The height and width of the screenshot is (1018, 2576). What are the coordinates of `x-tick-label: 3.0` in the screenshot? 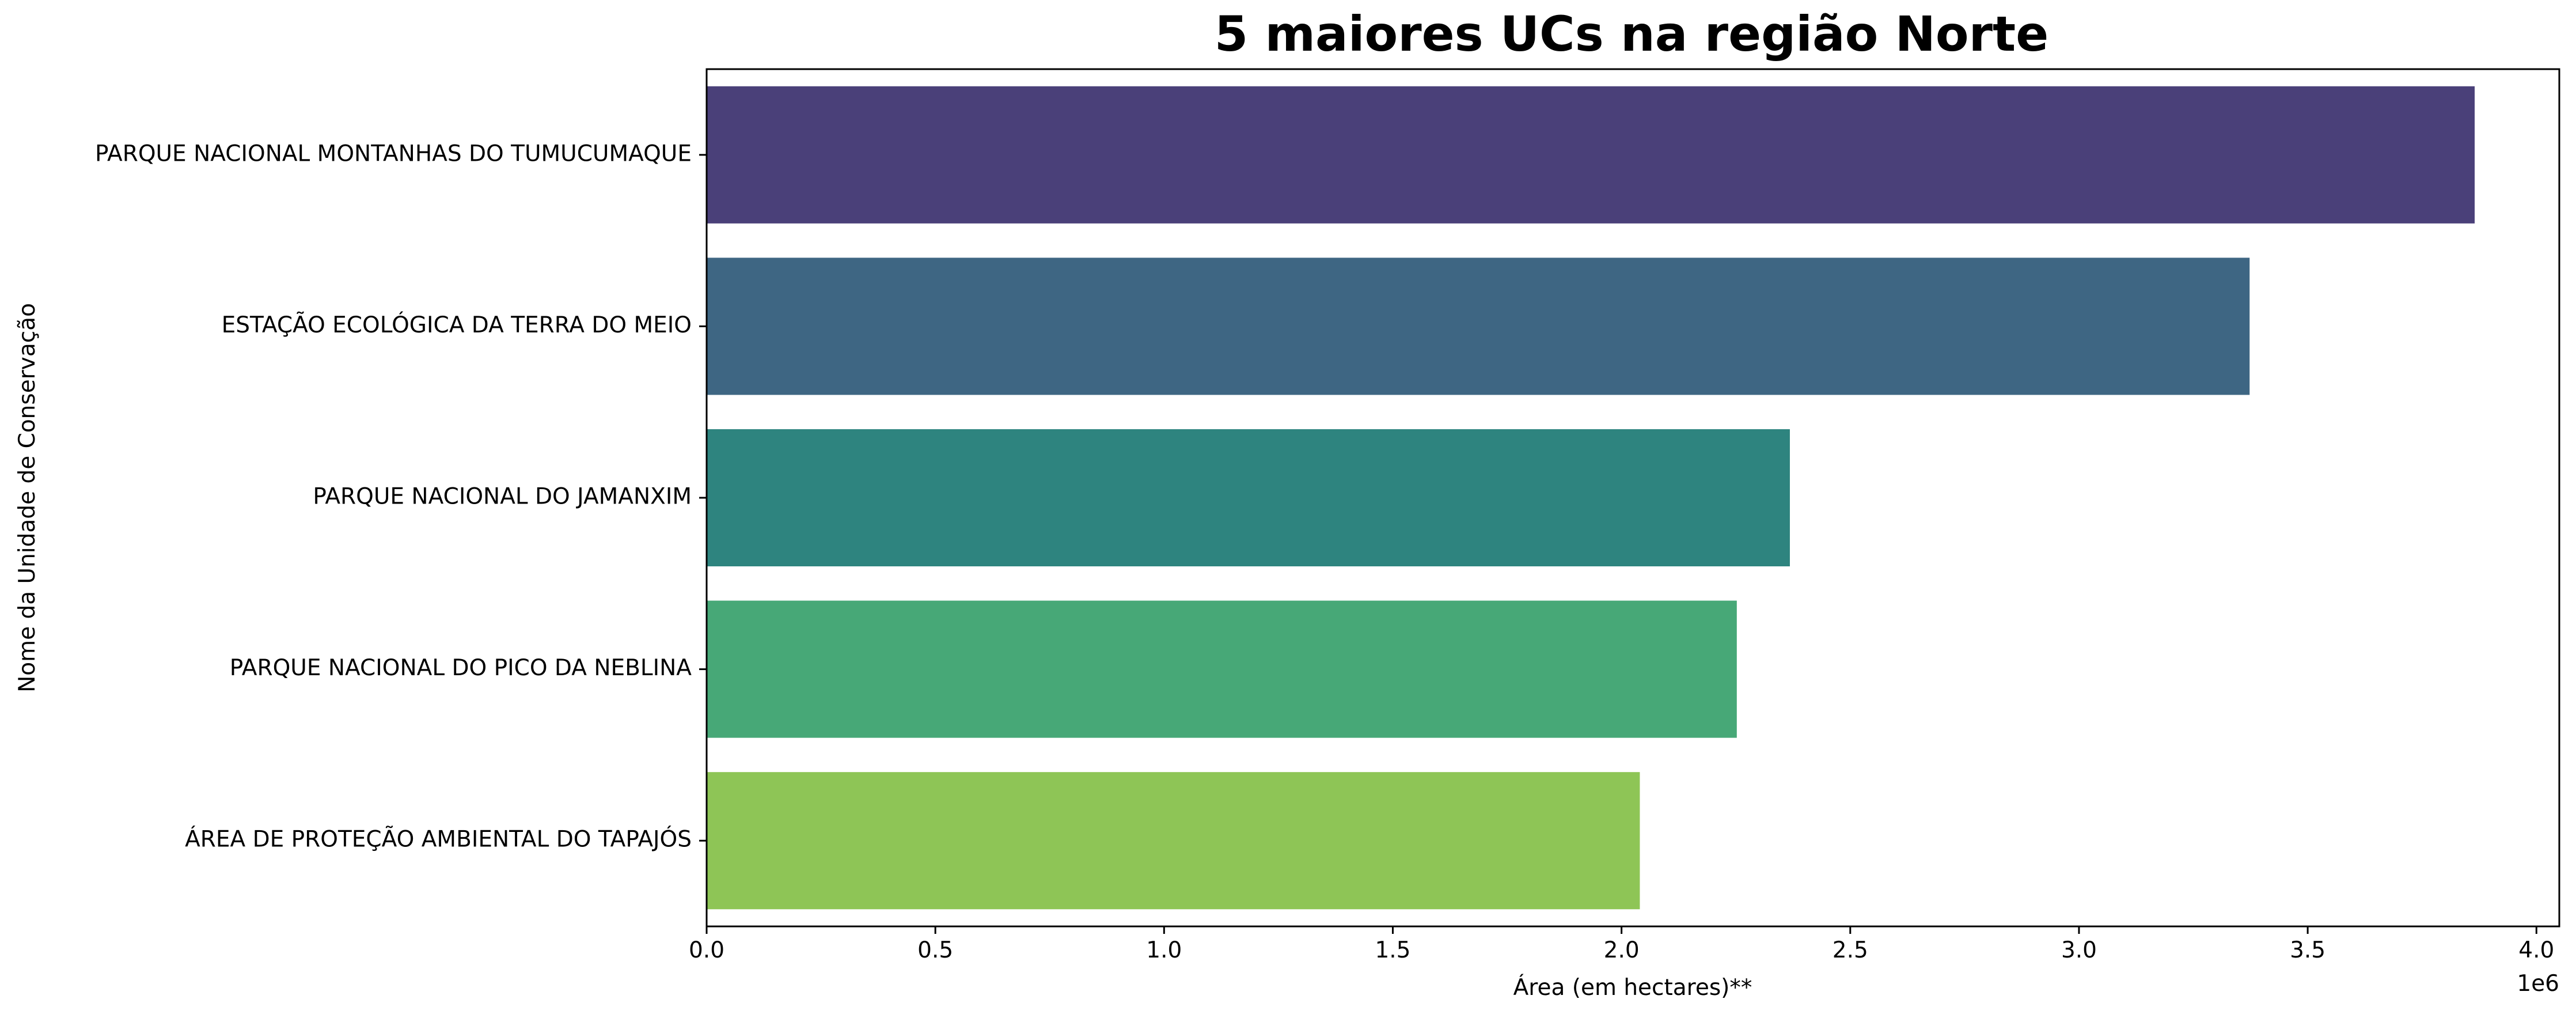 It's located at (2079, 950).